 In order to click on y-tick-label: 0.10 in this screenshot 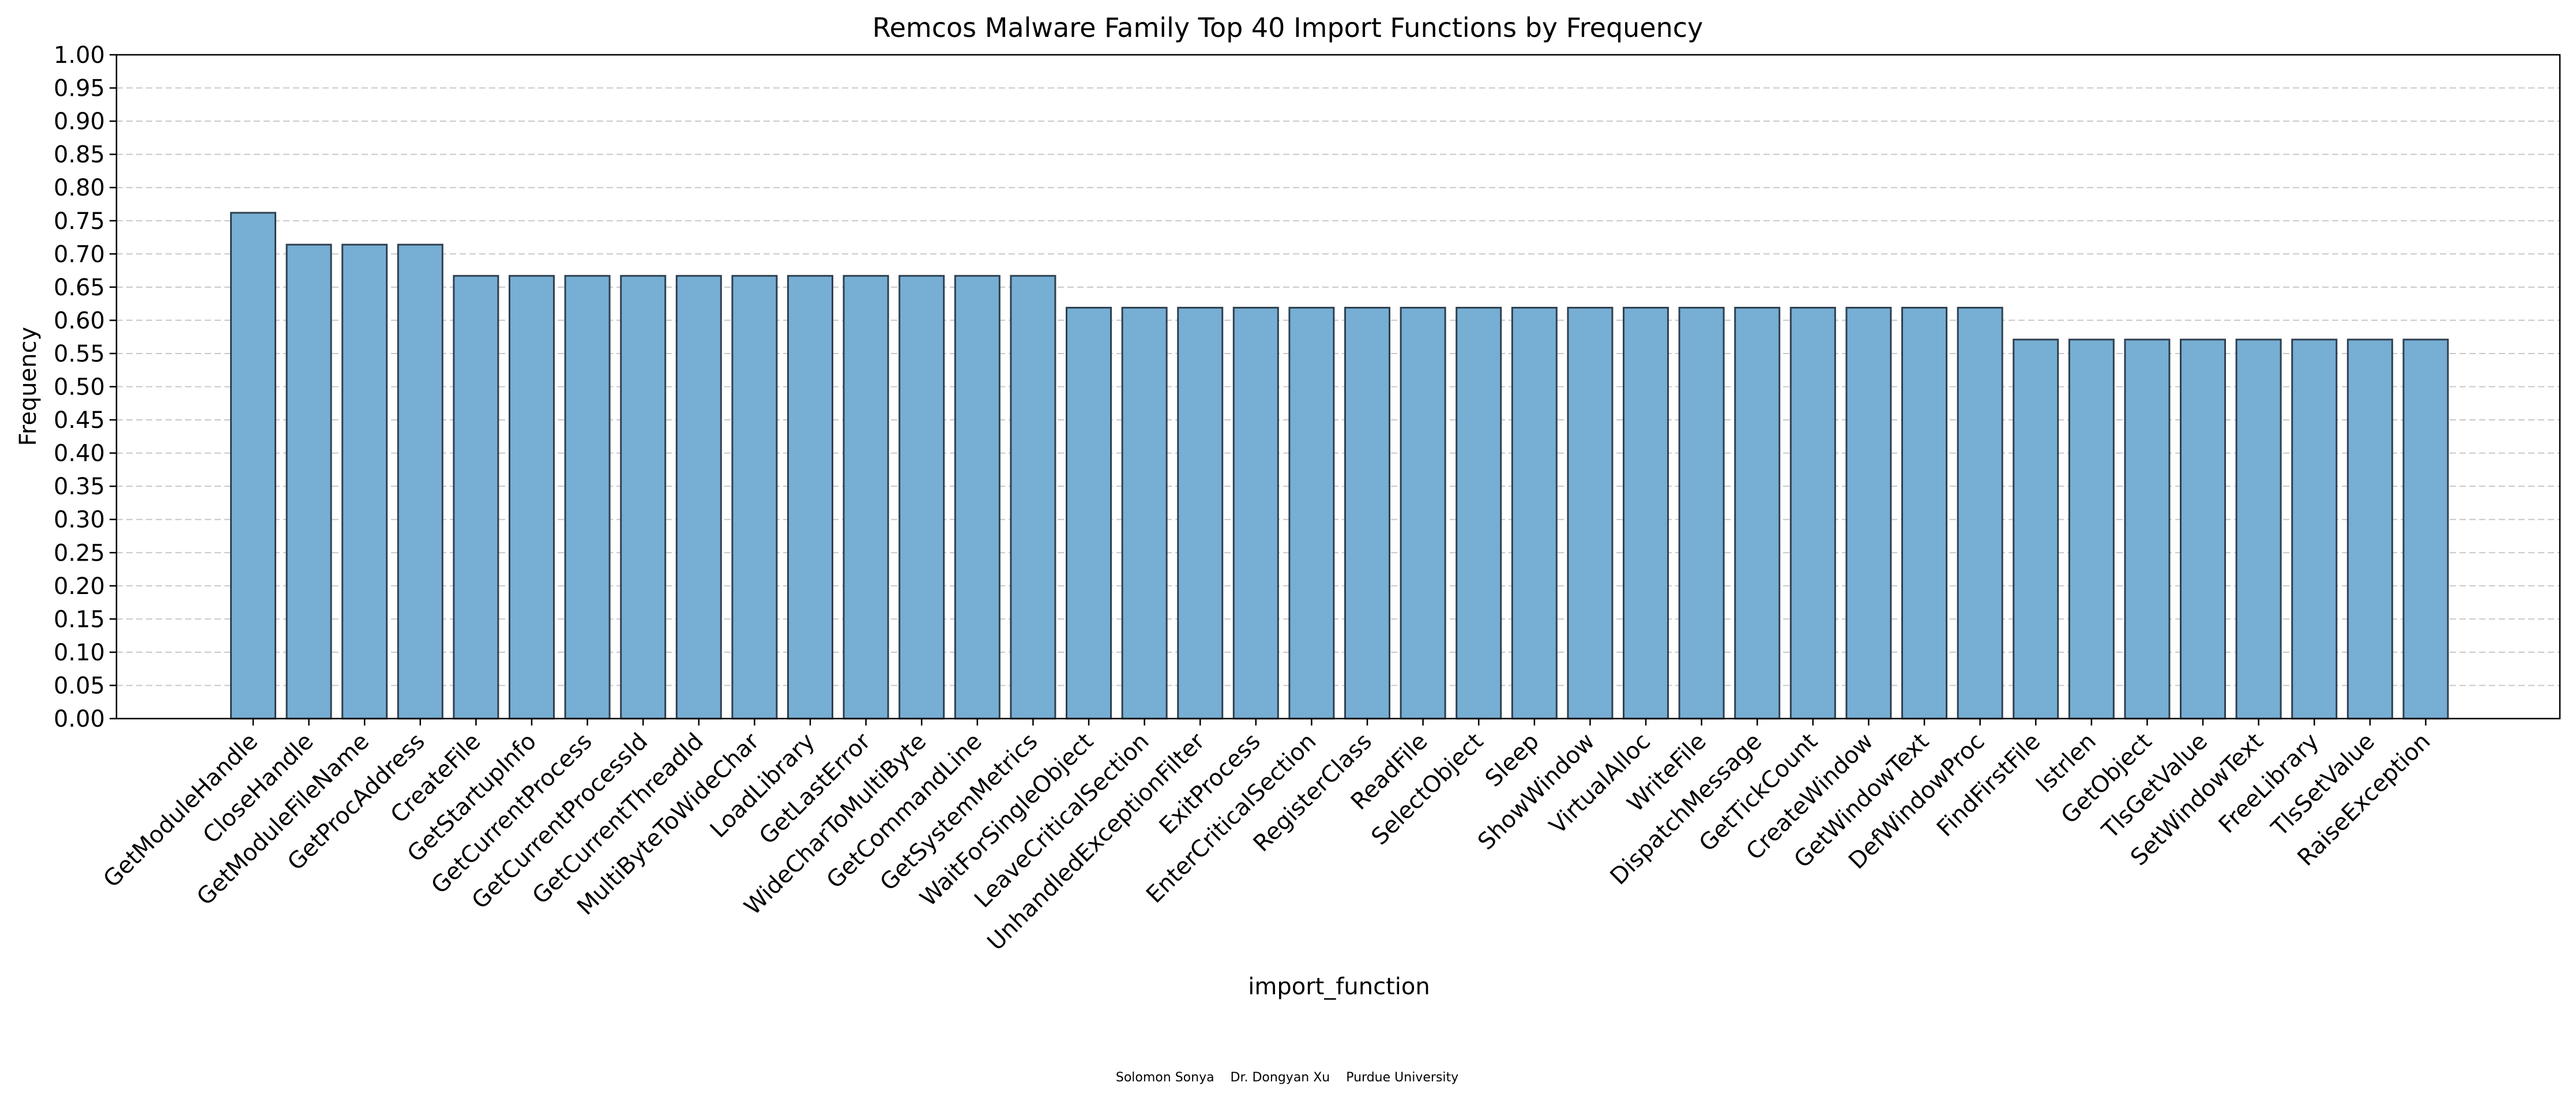, I will do `click(79, 653)`.